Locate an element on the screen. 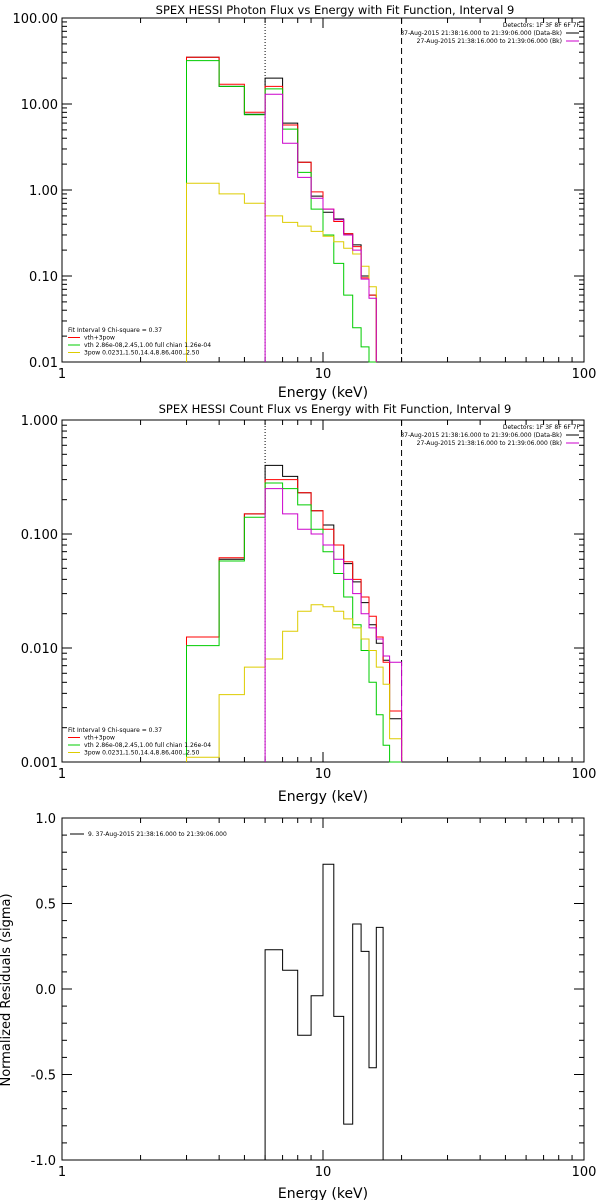  photon-series-vth-3pow is located at coordinates (281, 209).